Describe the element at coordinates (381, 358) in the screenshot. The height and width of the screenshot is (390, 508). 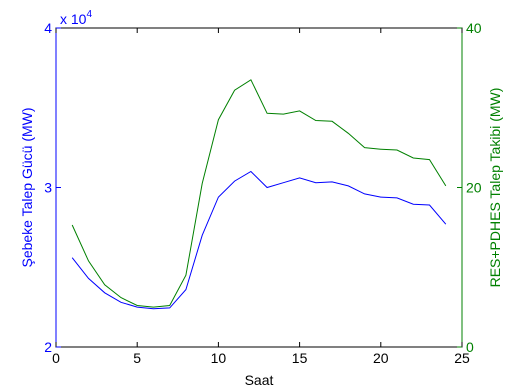
I see `x-tick-label: 20` at that location.